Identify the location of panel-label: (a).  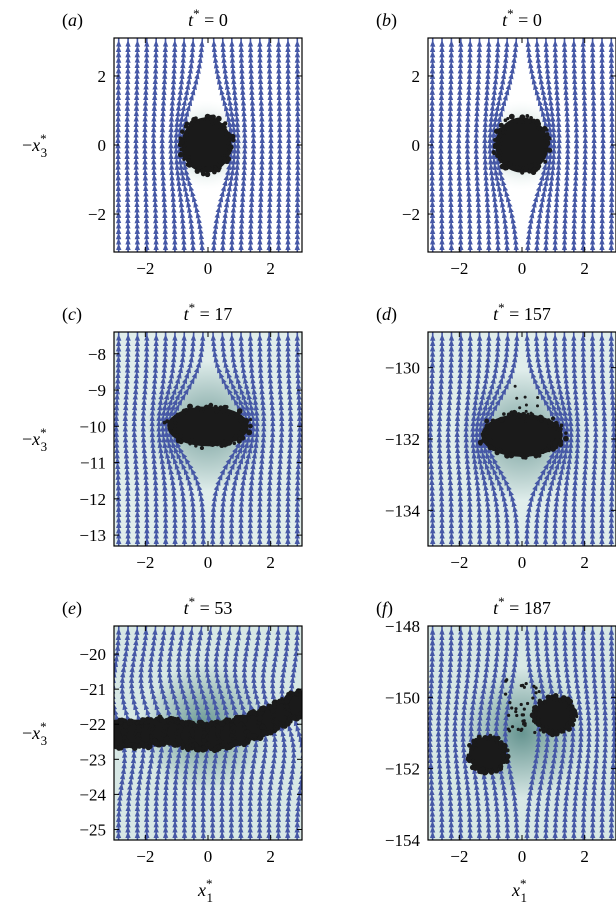
(72, 20).